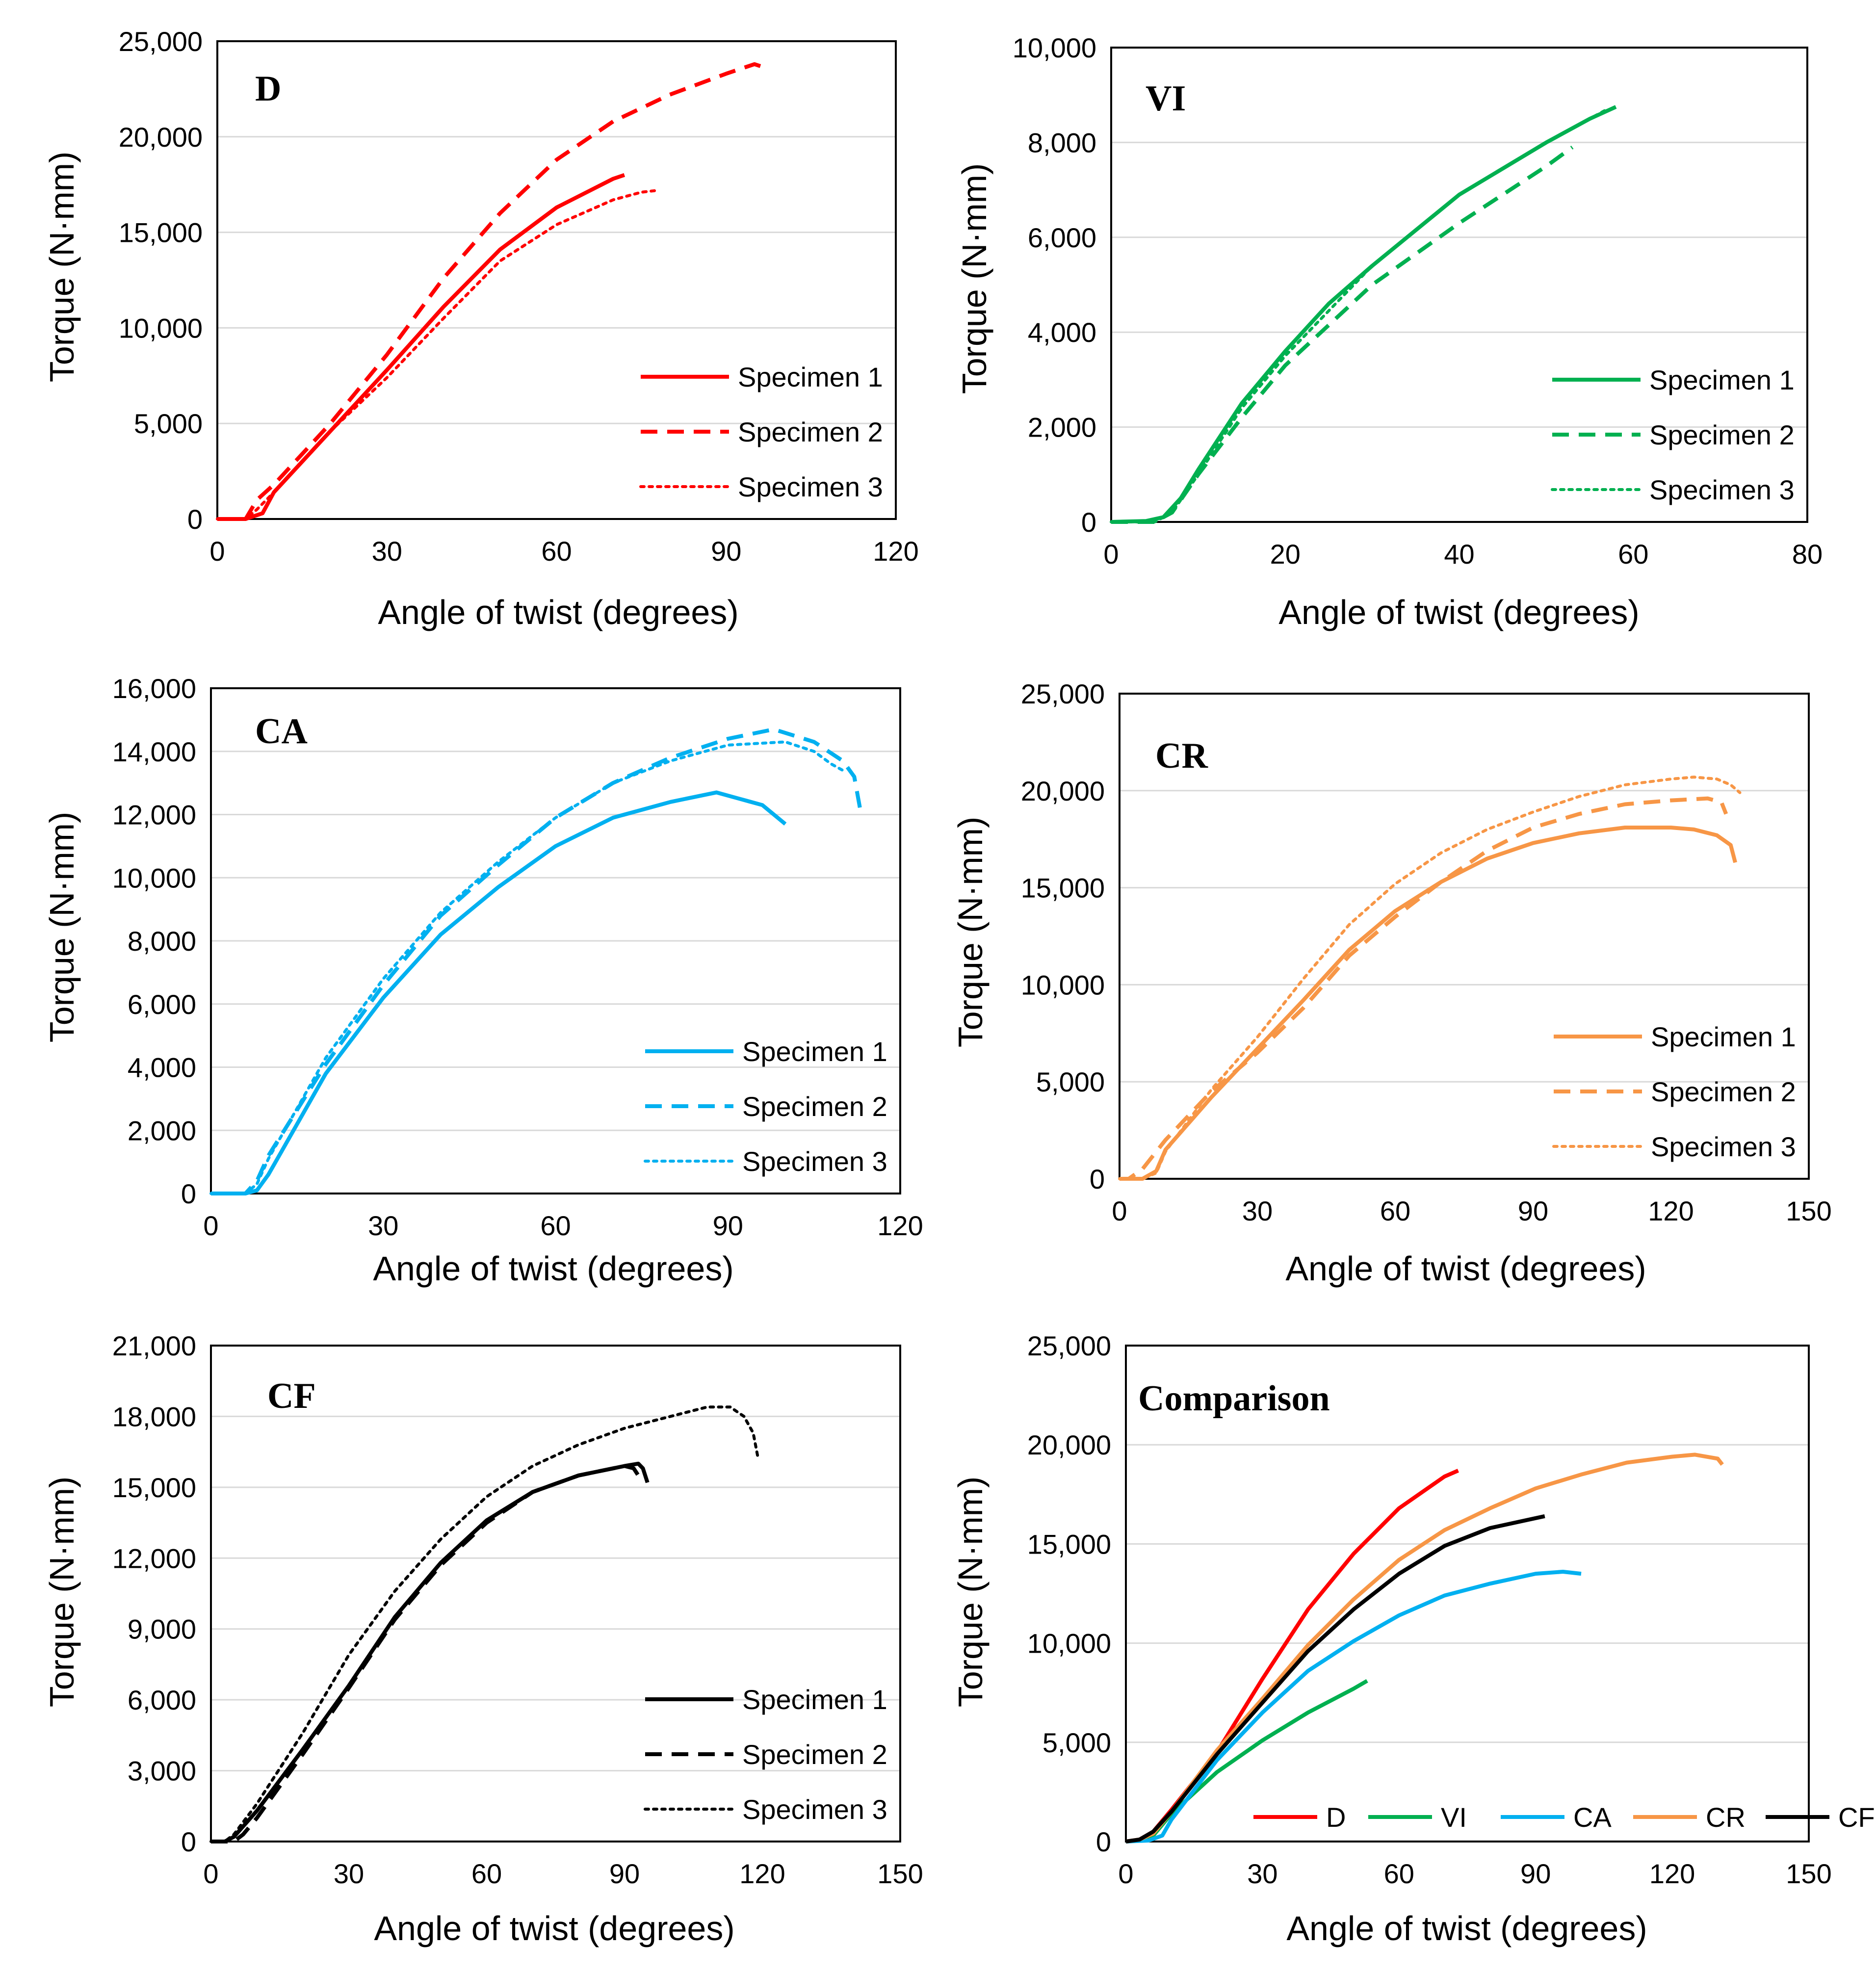  Describe the element at coordinates (154, 688) in the screenshot. I see `y-tick-label: 16,000` at that location.